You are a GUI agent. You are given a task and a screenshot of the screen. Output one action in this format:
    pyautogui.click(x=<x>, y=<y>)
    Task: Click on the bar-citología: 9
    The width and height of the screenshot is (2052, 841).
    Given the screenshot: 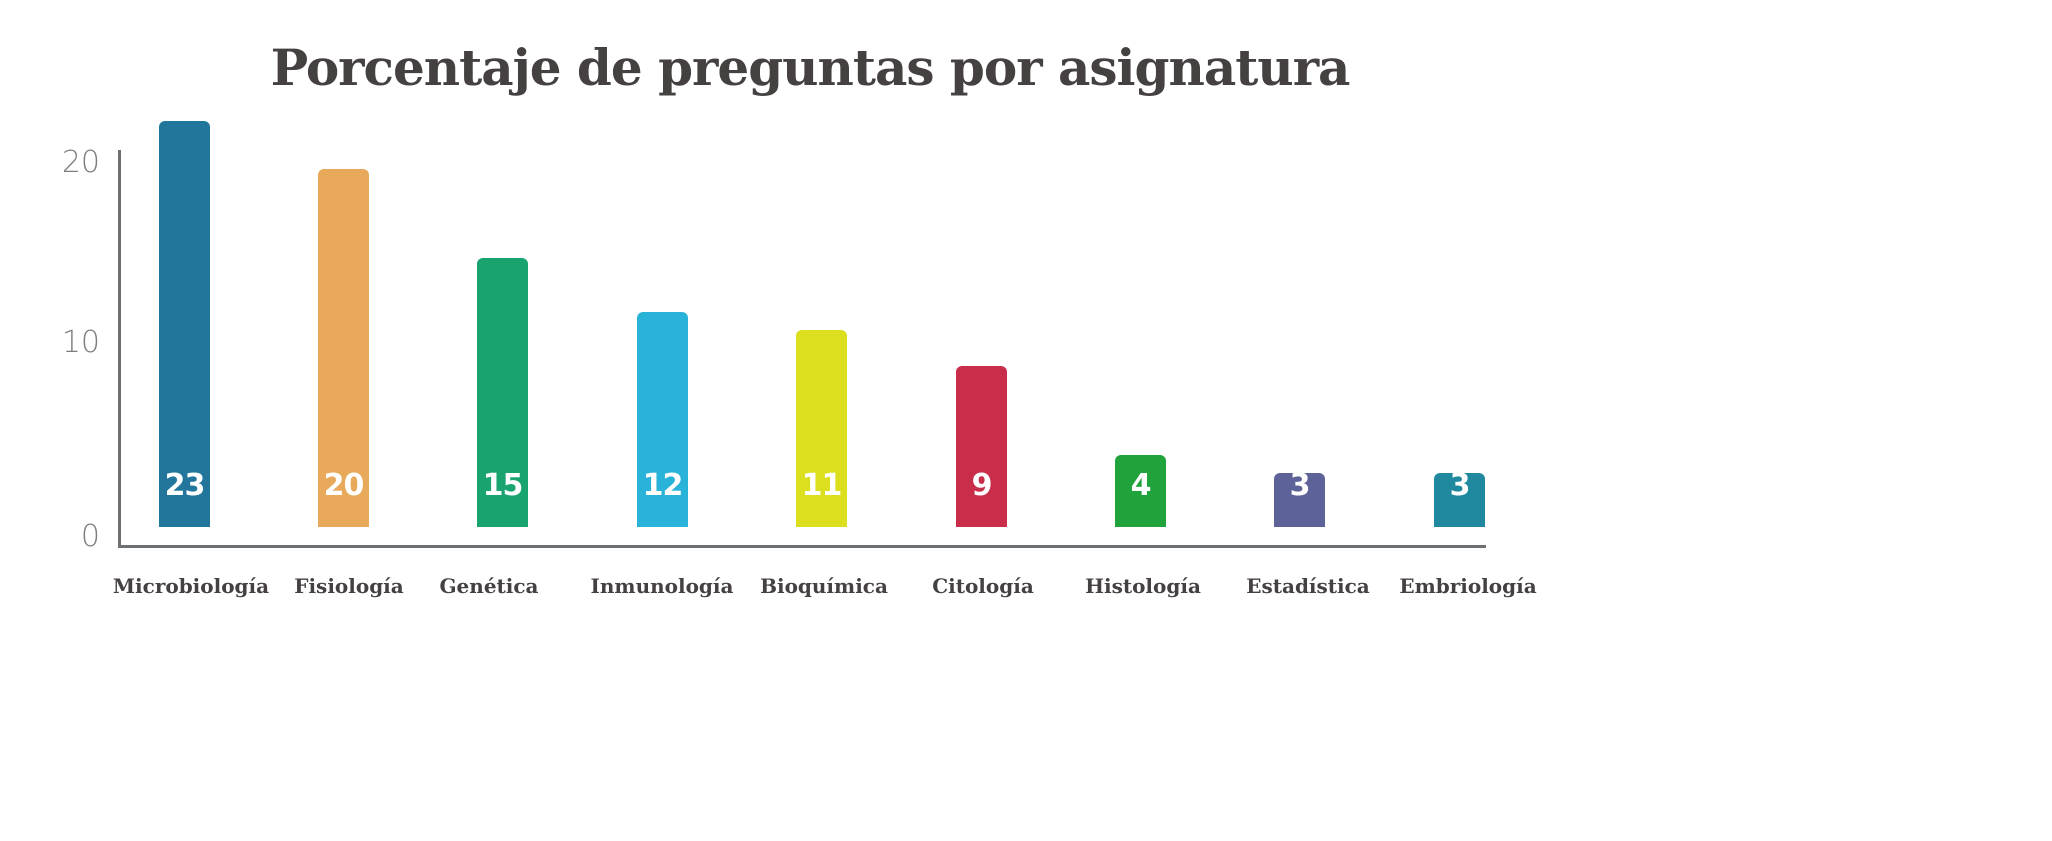 What is the action you would take?
    pyautogui.click(x=981, y=446)
    